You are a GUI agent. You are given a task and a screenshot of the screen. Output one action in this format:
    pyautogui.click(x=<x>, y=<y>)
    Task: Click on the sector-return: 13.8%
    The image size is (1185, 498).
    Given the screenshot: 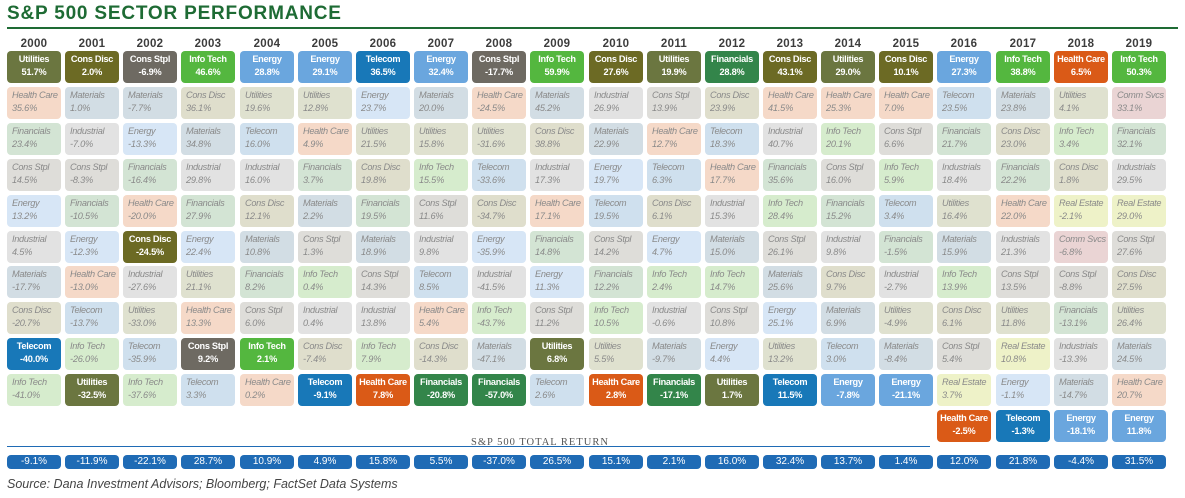 What is the action you would take?
    pyautogui.click(x=374, y=323)
    